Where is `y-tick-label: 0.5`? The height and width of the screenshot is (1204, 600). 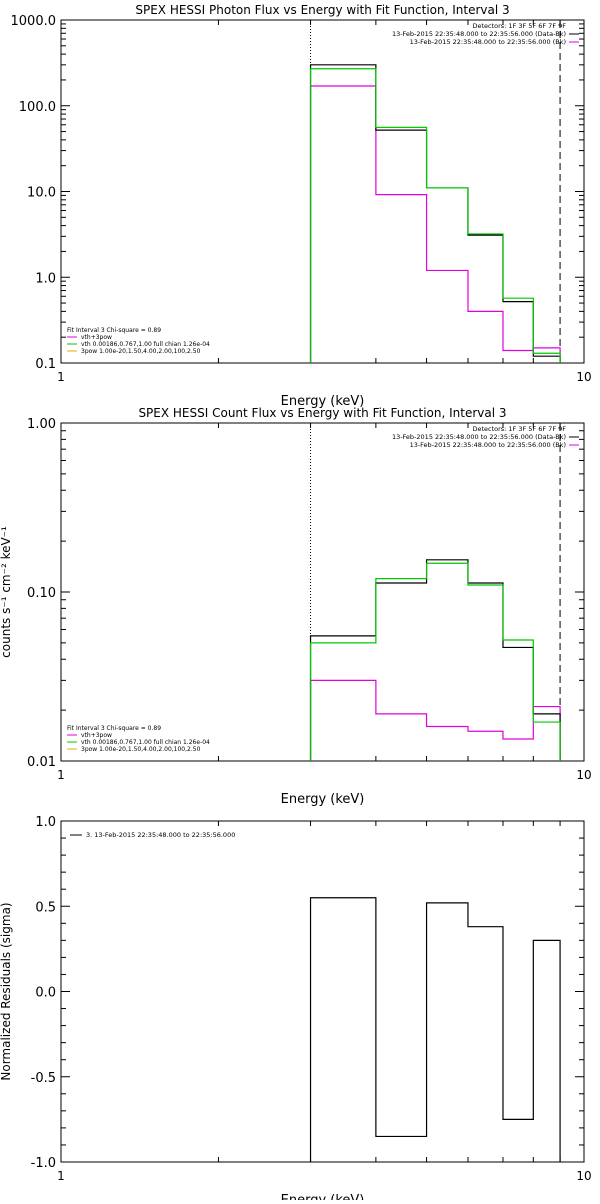 y-tick-label: 0.5 is located at coordinates (45, 907).